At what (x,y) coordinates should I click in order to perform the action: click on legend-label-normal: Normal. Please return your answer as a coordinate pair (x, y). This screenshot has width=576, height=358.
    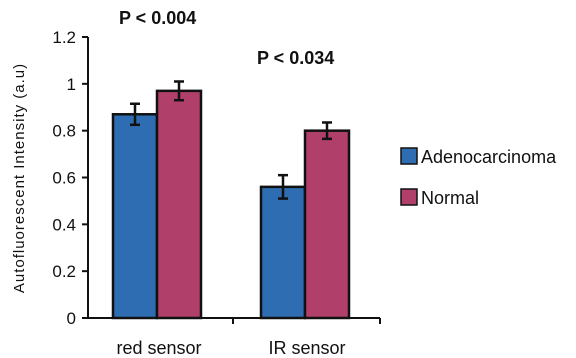
    Looking at the image, I should click on (450, 198).